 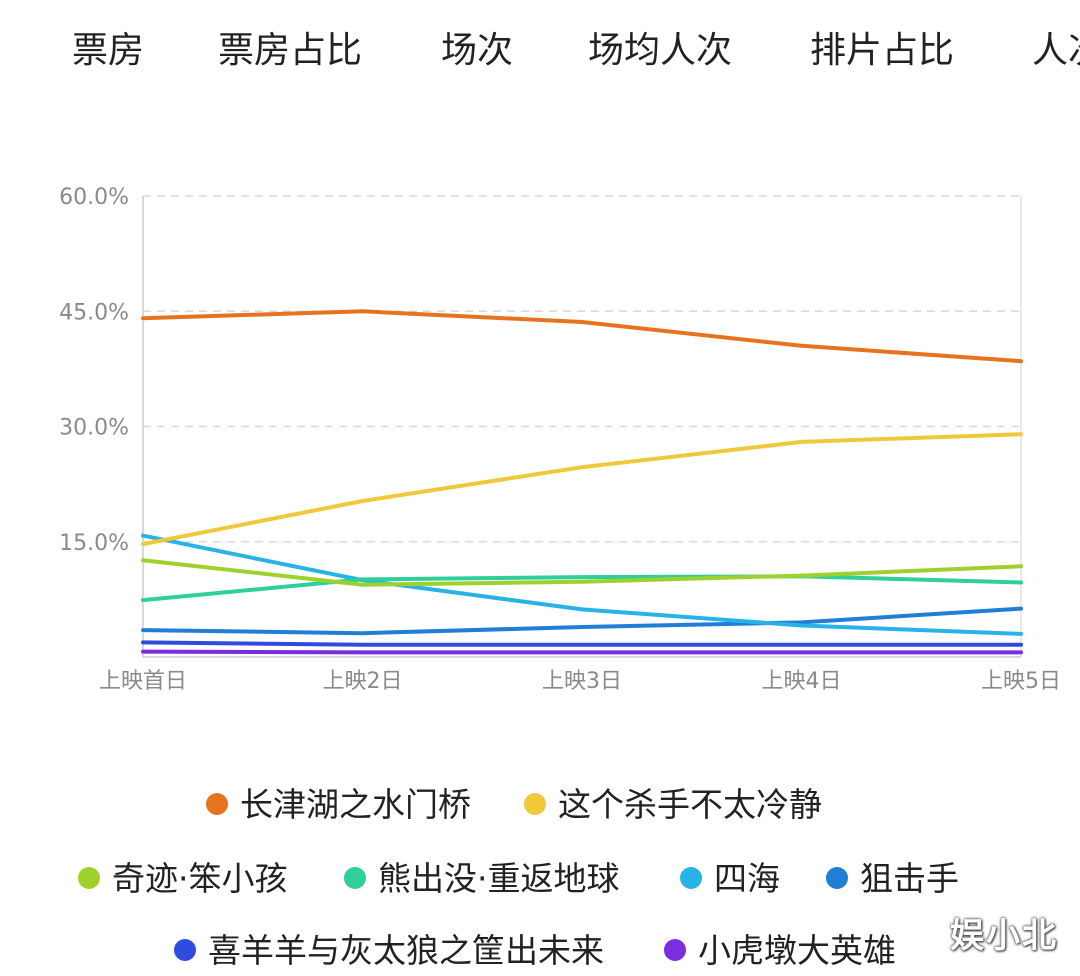 I want to click on legend-label: 熊出没·重返地球, so click(x=499, y=878).